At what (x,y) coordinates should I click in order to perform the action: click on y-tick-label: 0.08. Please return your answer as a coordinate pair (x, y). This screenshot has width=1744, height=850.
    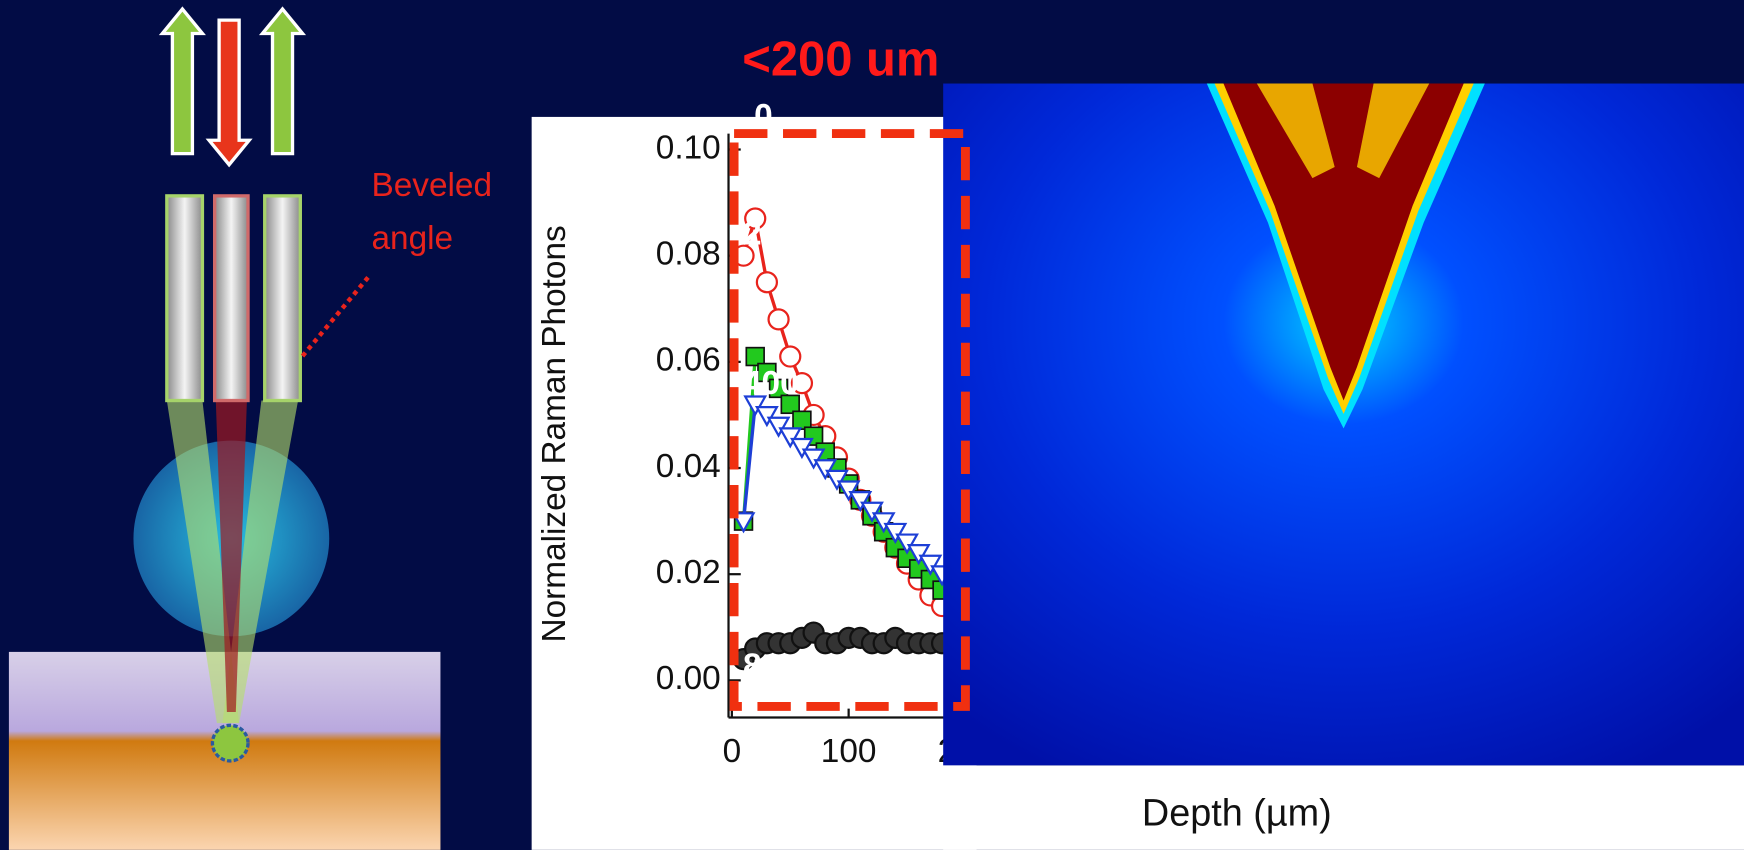
    Looking at the image, I should click on (688, 253).